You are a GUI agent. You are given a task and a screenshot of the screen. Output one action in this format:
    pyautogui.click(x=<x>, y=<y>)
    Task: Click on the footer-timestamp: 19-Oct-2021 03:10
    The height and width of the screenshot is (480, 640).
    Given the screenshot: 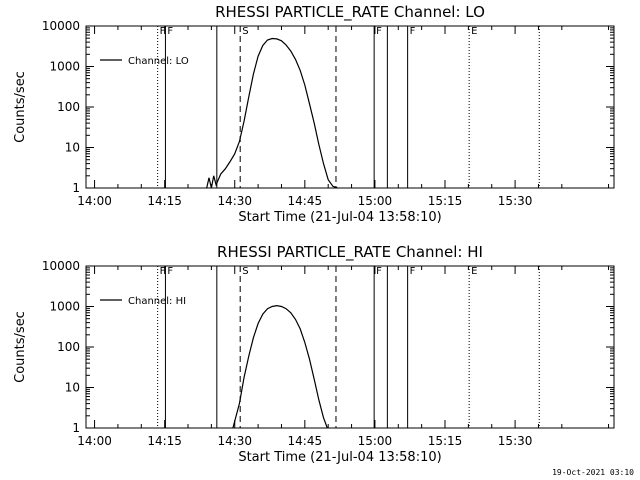 What is the action you would take?
    pyautogui.click(x=593, y=472)
    